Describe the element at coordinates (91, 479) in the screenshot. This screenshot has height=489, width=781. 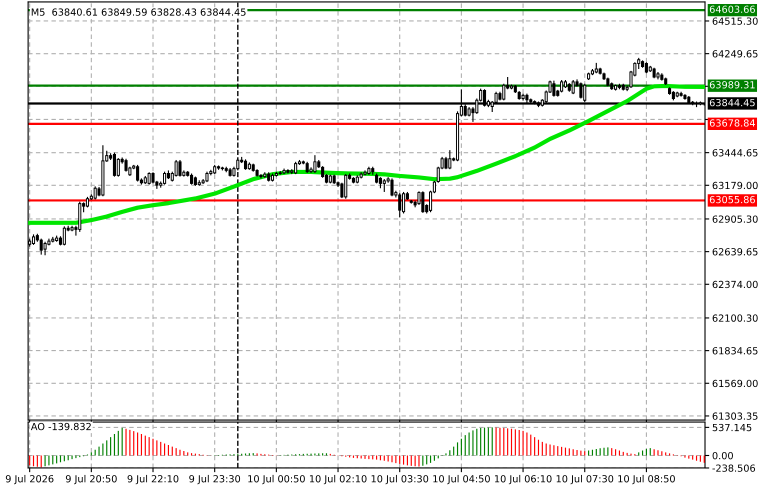
I see `x-tick-label: 9 Jul 20:50` at that location.